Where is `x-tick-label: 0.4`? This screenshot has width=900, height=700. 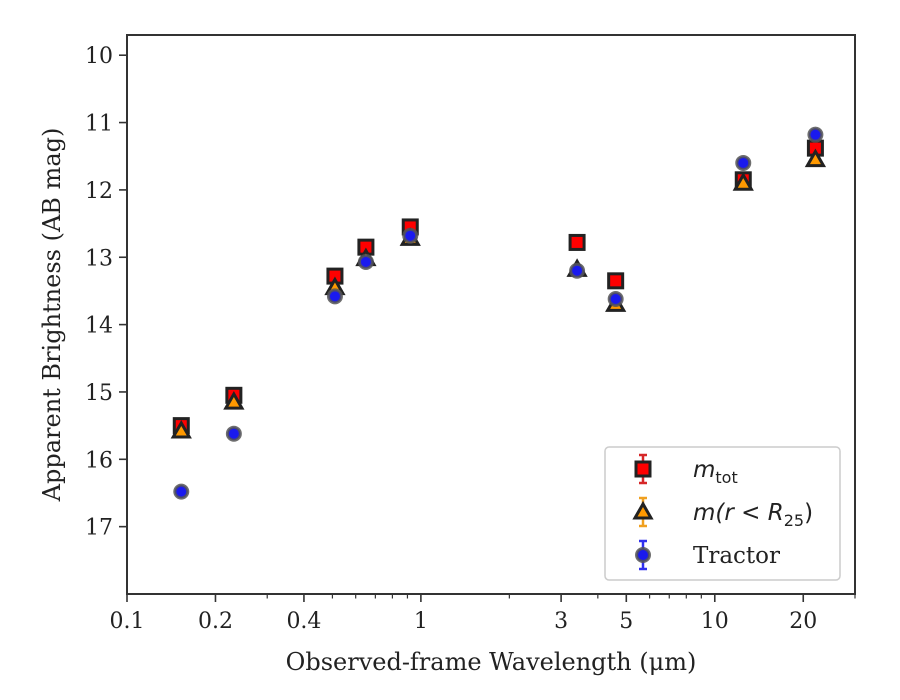 x-tick-label: 0.4 is located at coordinates (303, 621).